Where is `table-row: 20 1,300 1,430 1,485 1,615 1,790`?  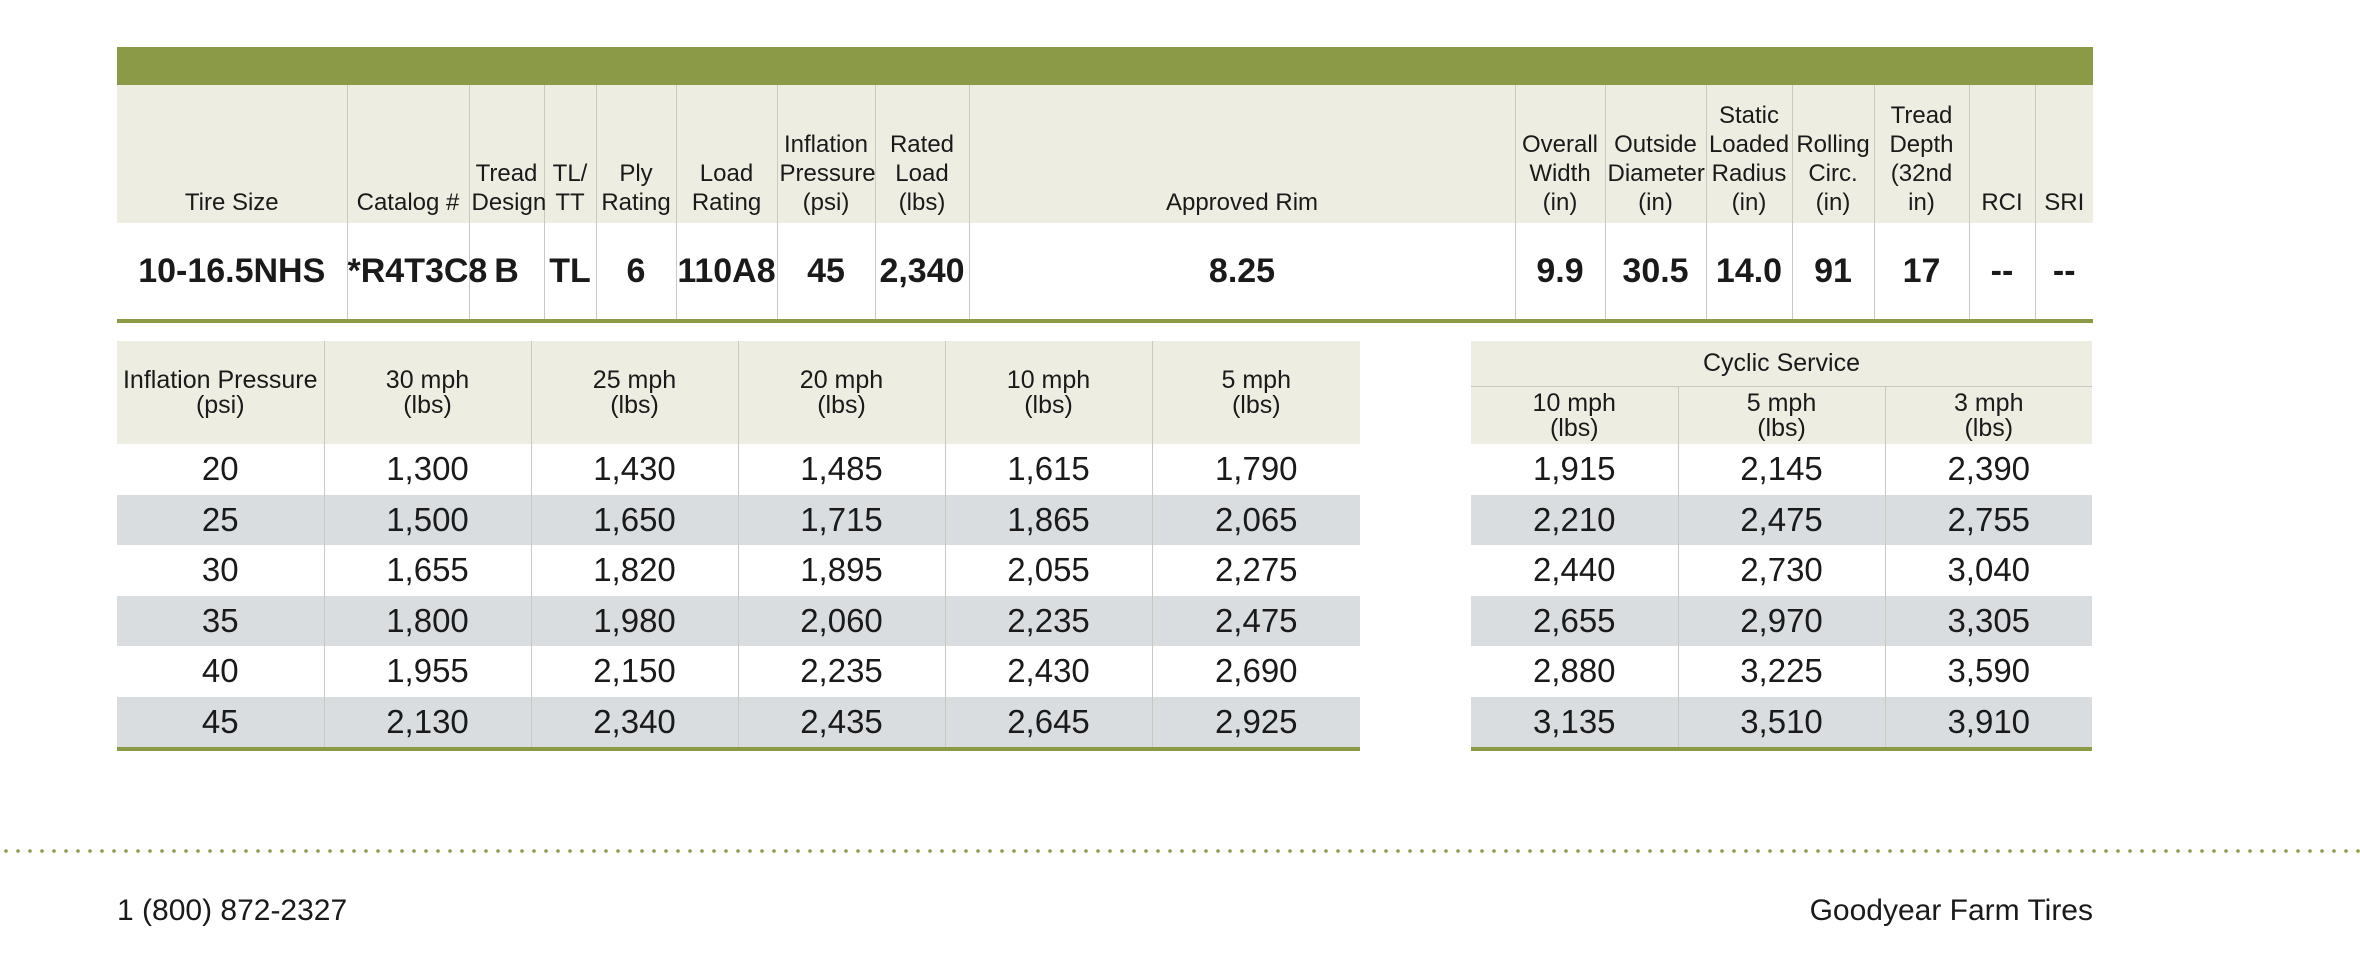 table-row: 20 1,300 1,430 1,485 1,615 1,790 is located at coordinates (738, 469).